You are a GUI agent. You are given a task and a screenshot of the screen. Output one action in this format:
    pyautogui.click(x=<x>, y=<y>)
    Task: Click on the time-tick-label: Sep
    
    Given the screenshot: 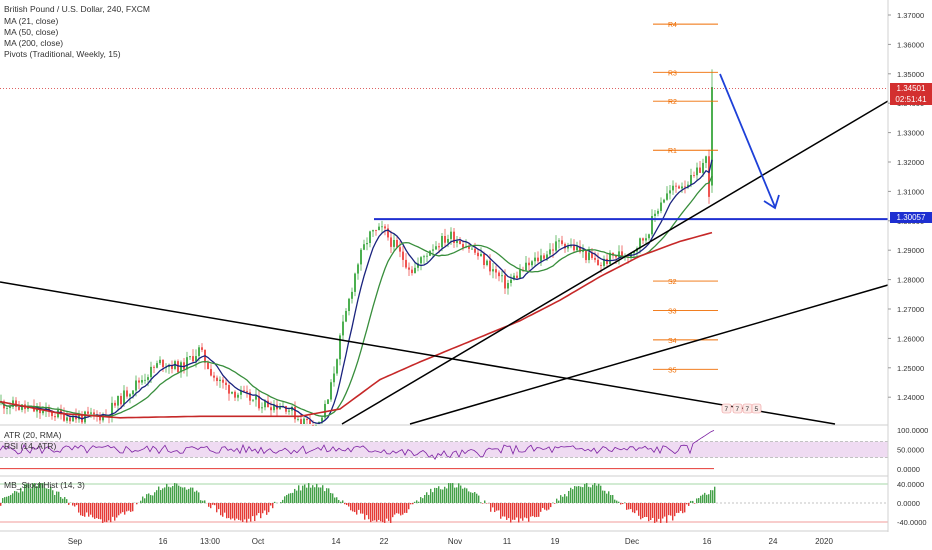 What is the action you would take?
    pyautogui.click(x=75, y=541)
    